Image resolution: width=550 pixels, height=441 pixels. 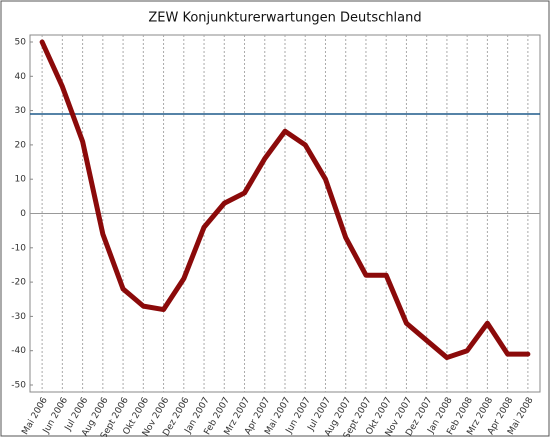 What do you see at coordinates (18, 283) in the screenshot?
I see `y-tick-label: -20` at bounding box center [18, 283].